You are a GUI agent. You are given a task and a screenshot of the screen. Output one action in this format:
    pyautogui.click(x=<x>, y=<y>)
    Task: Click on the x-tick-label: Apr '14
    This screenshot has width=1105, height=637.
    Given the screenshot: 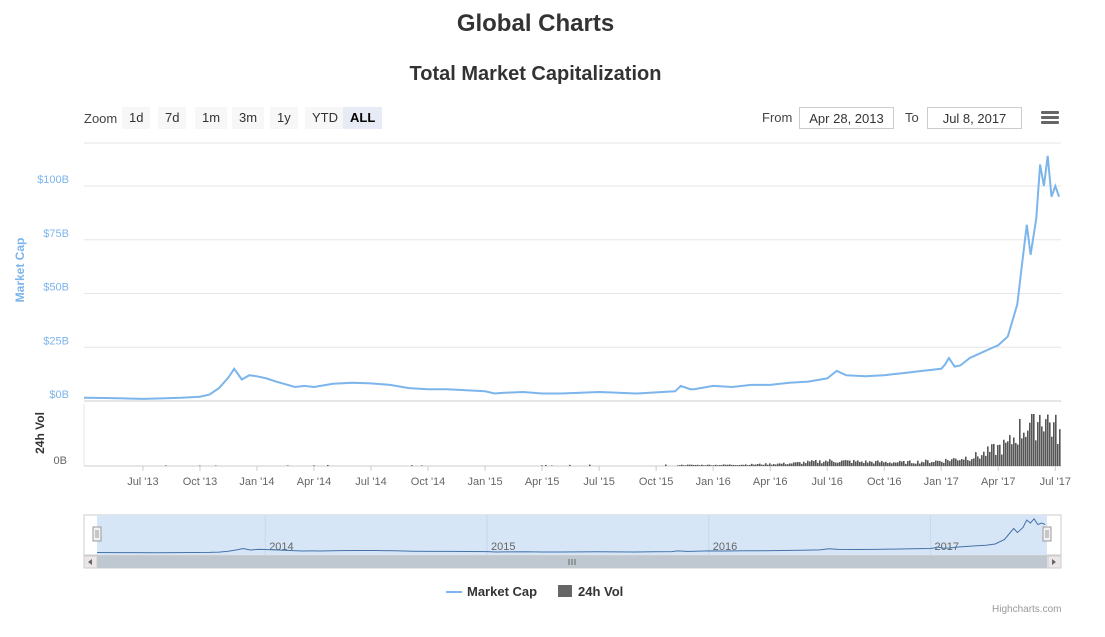 What is the action you would take?
    pyautogui.click(x=314, y=482)
    